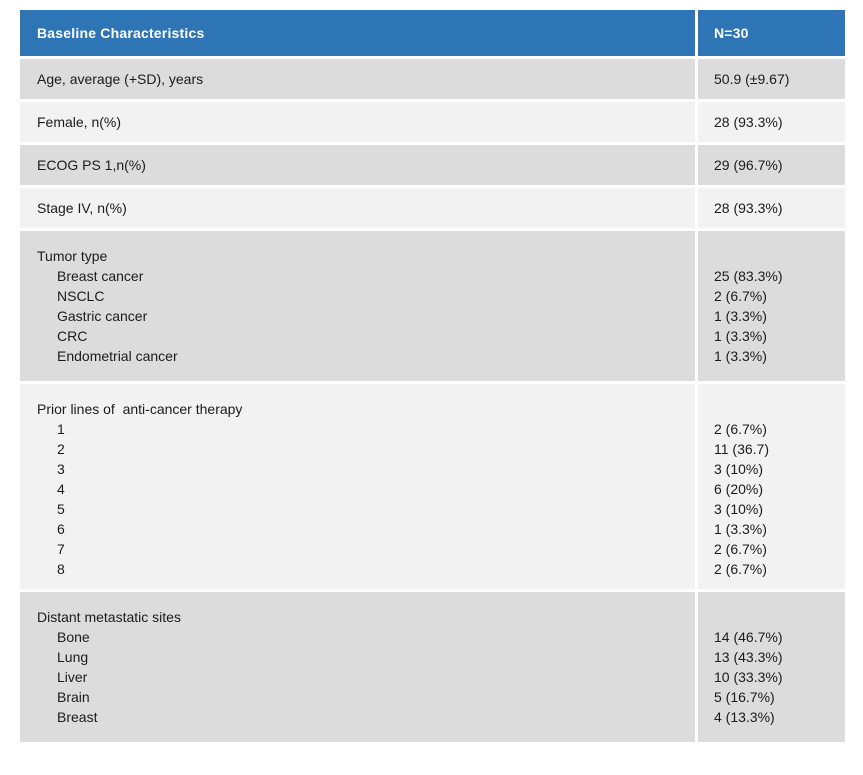 Image resolution: width=863 pixels, height=775 pixels. I want to click on group-item-label: 8, so click(61, 569).